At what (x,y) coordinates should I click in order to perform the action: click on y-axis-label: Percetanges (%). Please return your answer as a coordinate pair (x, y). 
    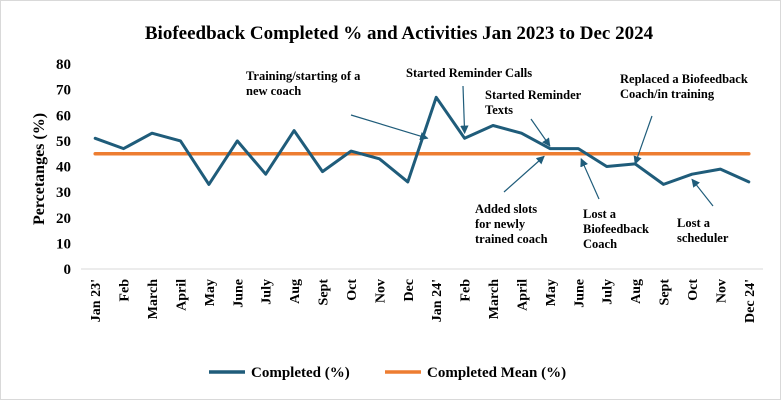
    Looking at the image, I should click on (39, 169).